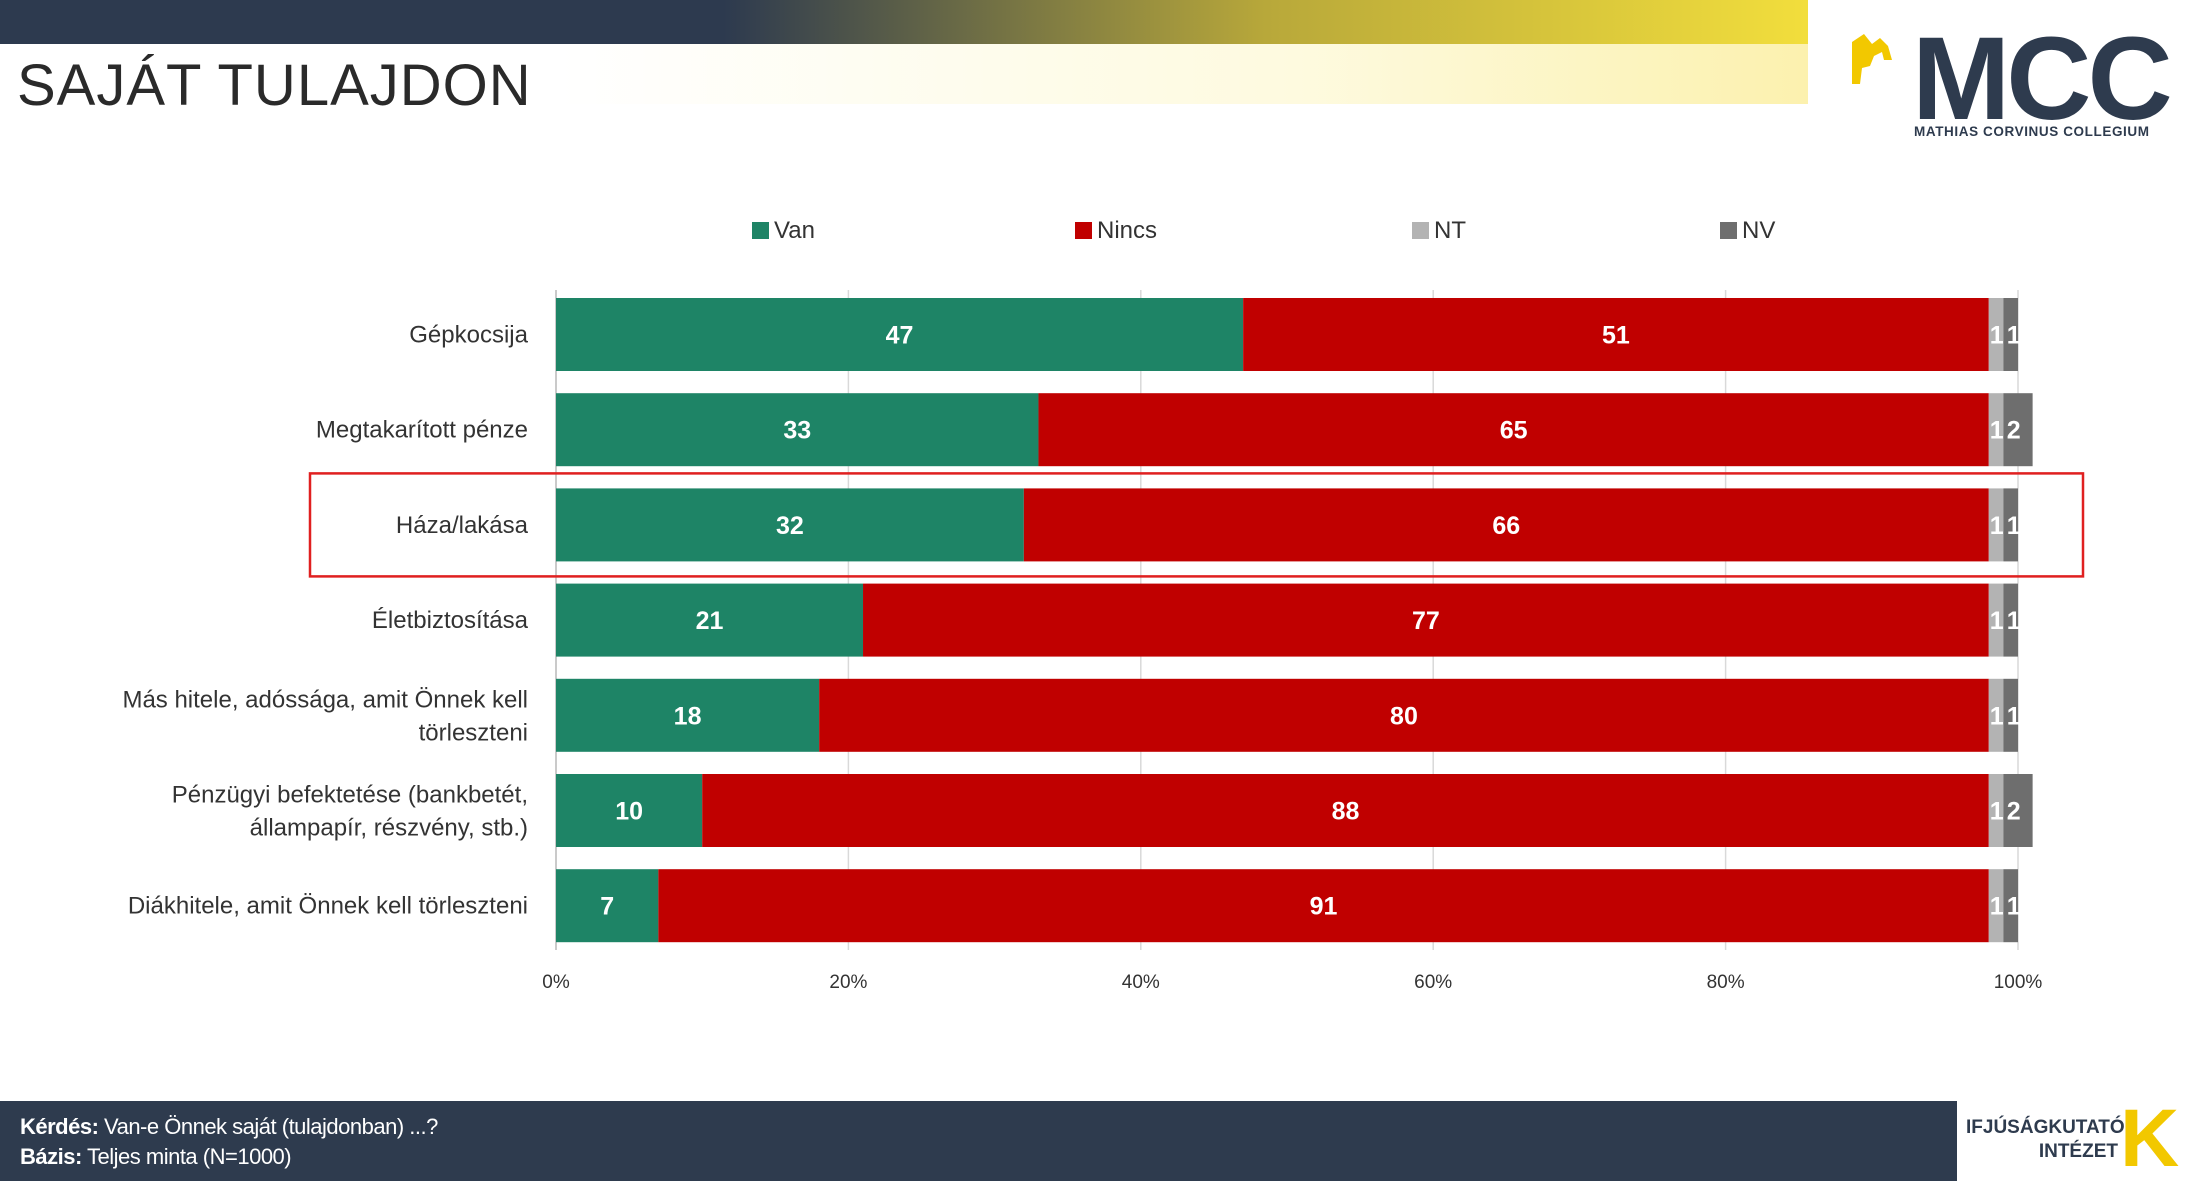 The width and height of the screenshot is (2200, 1195). What do you see at coordinates (189, 1156) in the screenshot?
I see `base-text: Teljes minta (N=1000)` at bounding box center [189, 1156].